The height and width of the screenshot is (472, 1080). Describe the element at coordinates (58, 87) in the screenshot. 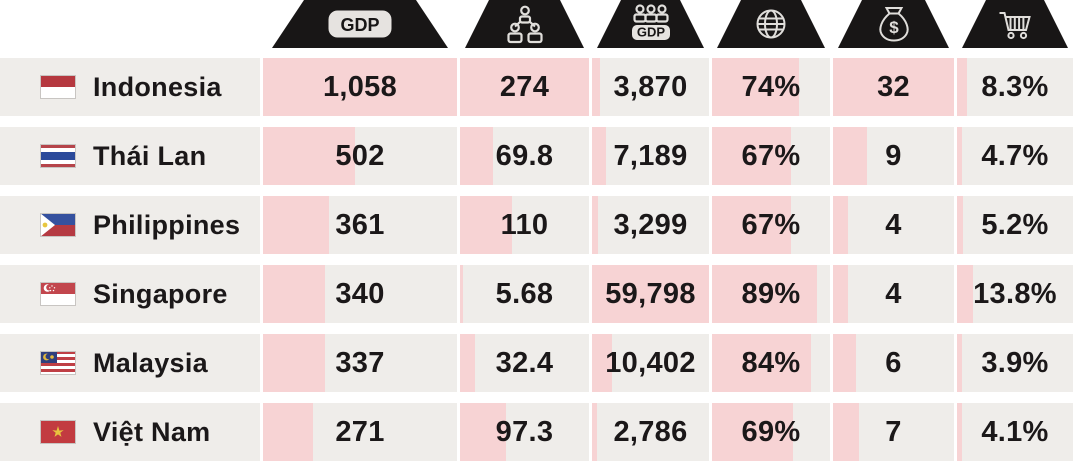

I see `indonesia-flag-icon` at that location.